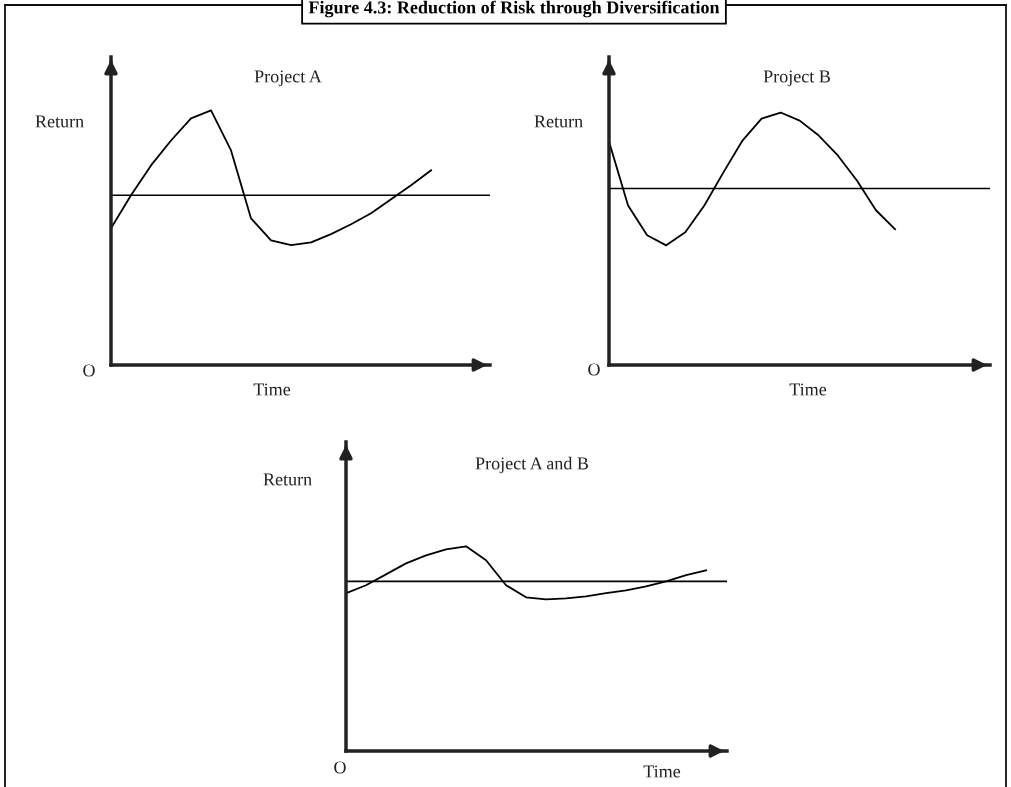  What do you see at coordinates (796, 78) in the screenshot?
I see `chart-subtitle: Project B` at bounding box center [796, 78].